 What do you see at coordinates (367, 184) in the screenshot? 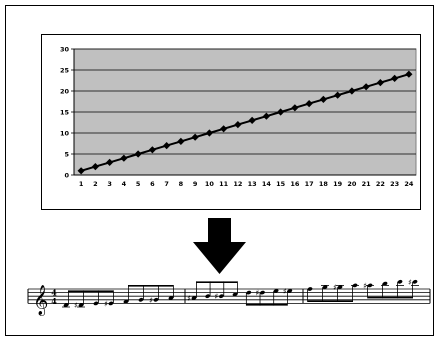
I see `x-tick-label: 21` at bounding box center [367, 184].